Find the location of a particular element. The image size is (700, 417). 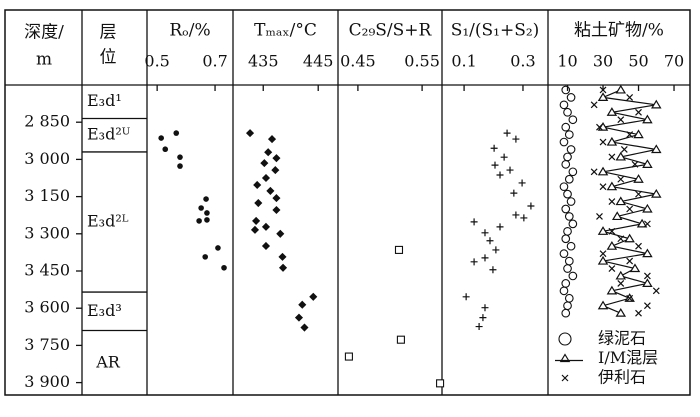

y-tick-label: 3 900 is located at coordinates (47, 381).